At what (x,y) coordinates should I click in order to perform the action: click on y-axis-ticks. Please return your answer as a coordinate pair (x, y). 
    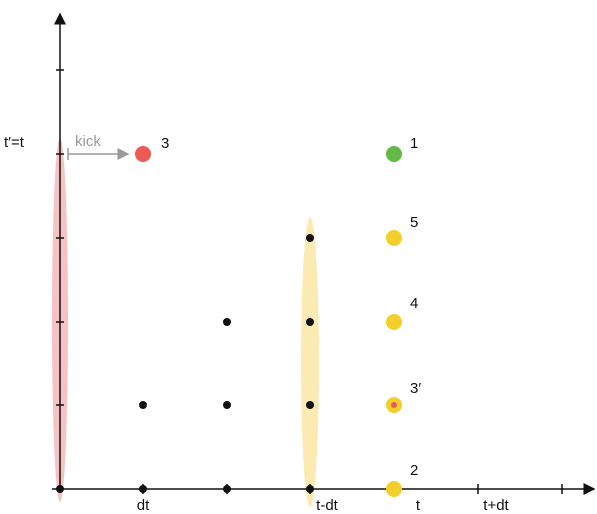
    Looking at the image, I should click on (60, 237).